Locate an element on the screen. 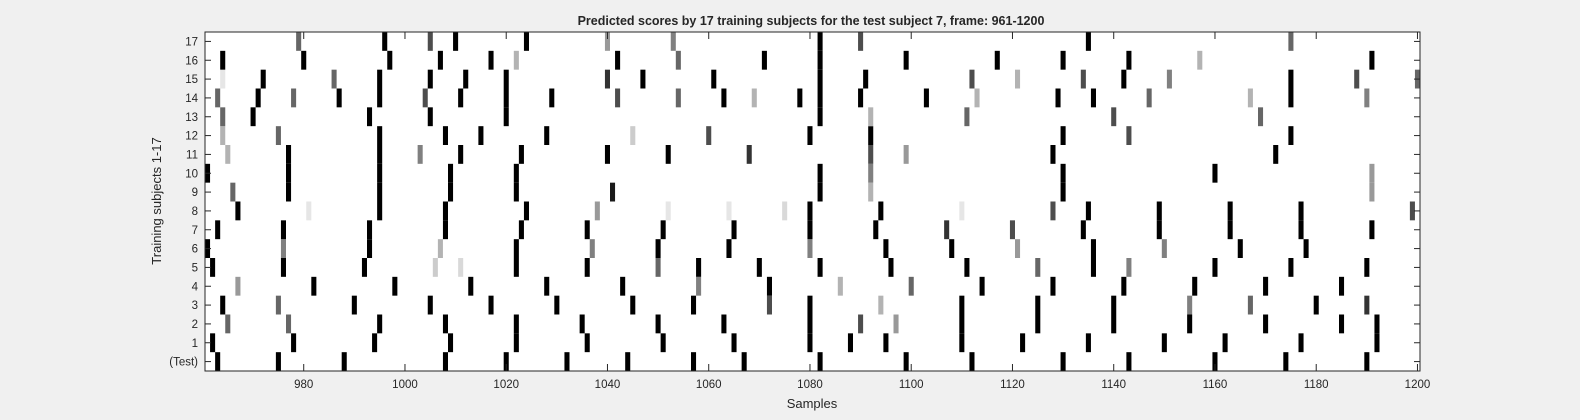  y-tick-label: 1 is located at coordinates (195, 344).